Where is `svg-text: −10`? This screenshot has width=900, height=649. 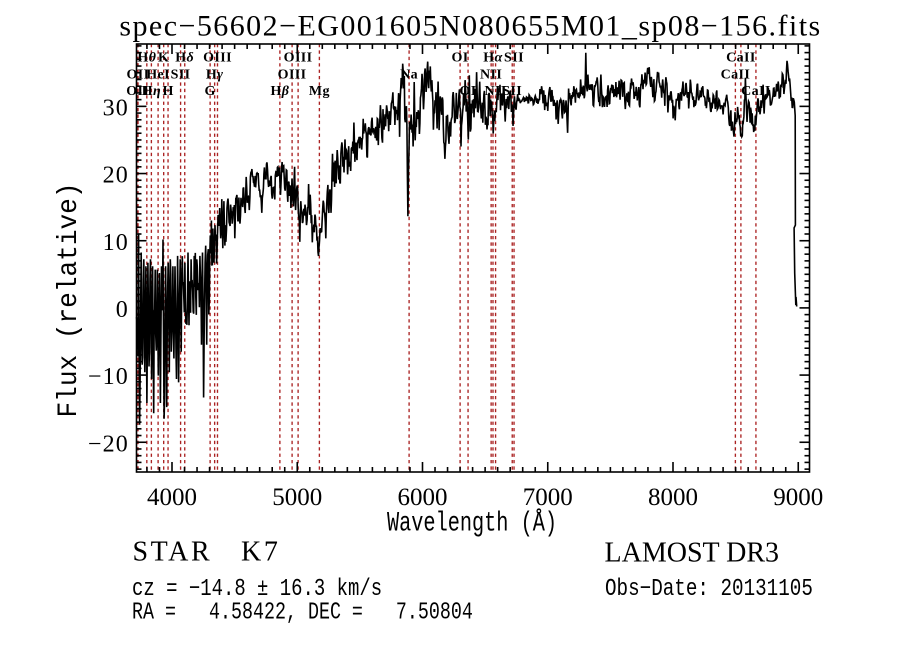
svg-text: −10 is located at coordinates (108, 377).